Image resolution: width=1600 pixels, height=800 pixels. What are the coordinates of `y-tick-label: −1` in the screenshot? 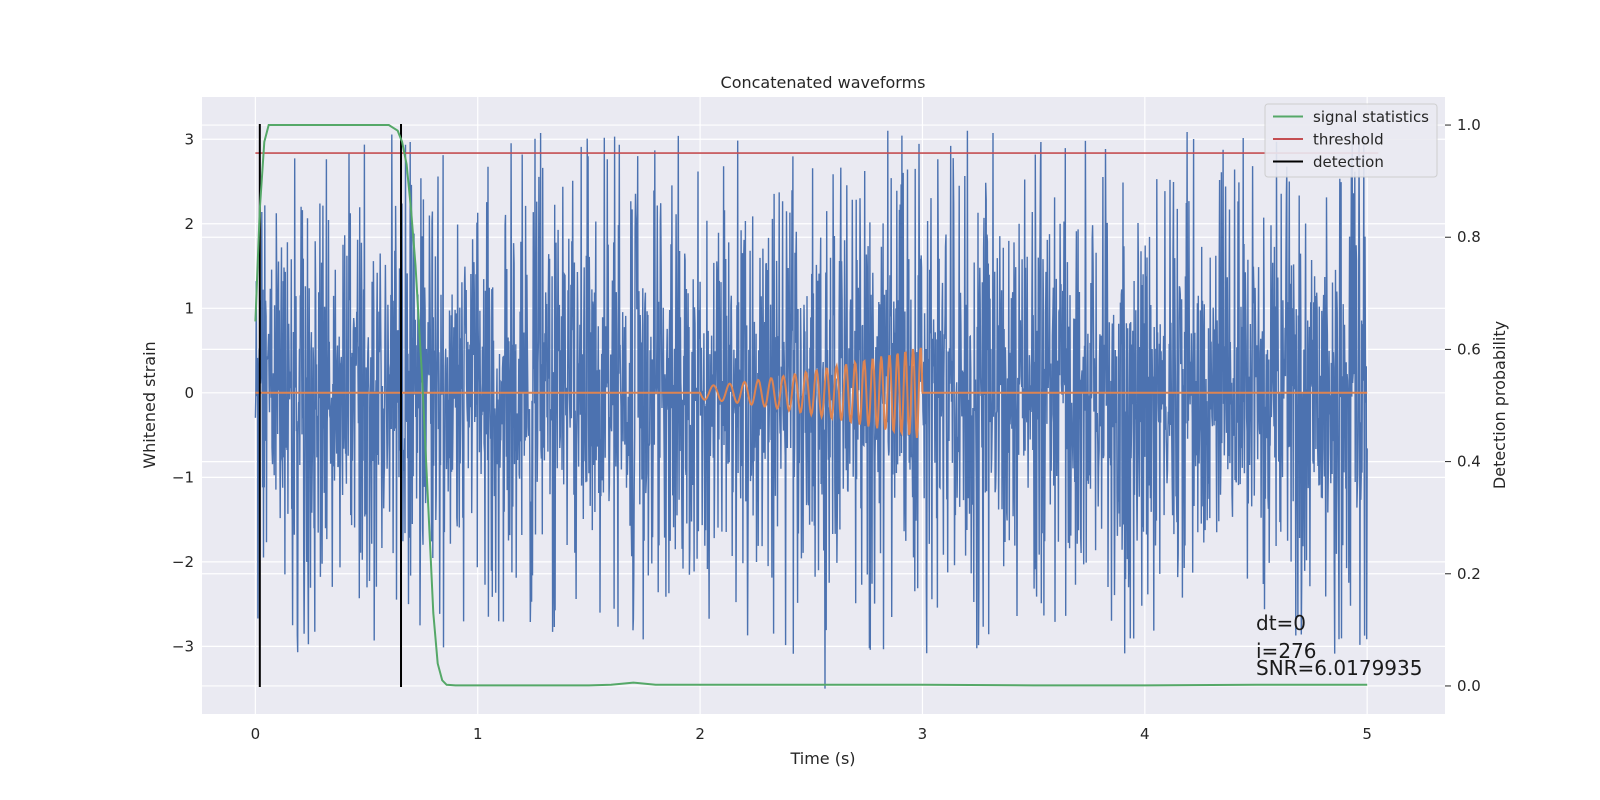 It's located at (183, 477).